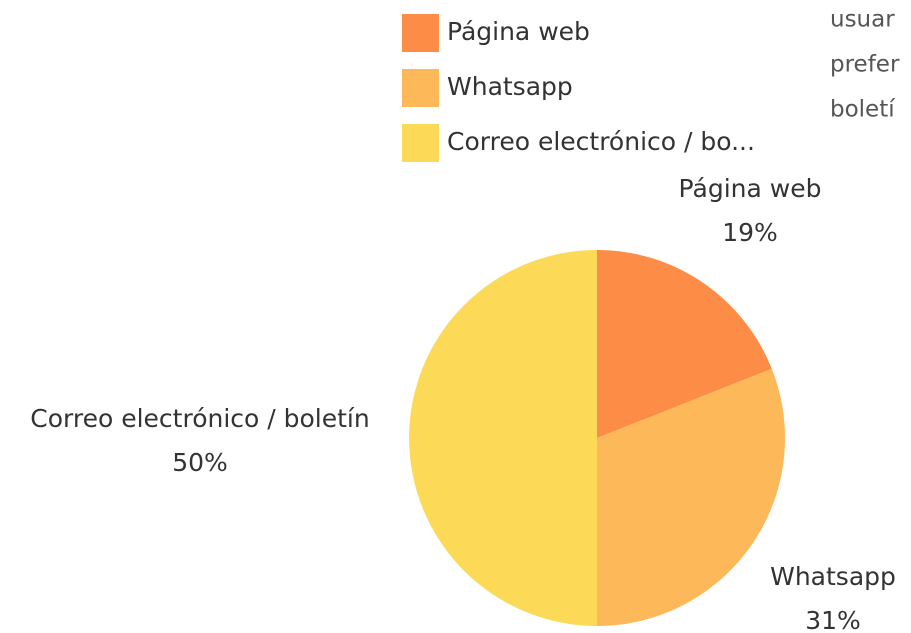 Image resolution: width=911 pixels, height=633 pixels. Describe the element at coordinates (865, 65) in the screenshot. I see `side-text: prefer` at that location.